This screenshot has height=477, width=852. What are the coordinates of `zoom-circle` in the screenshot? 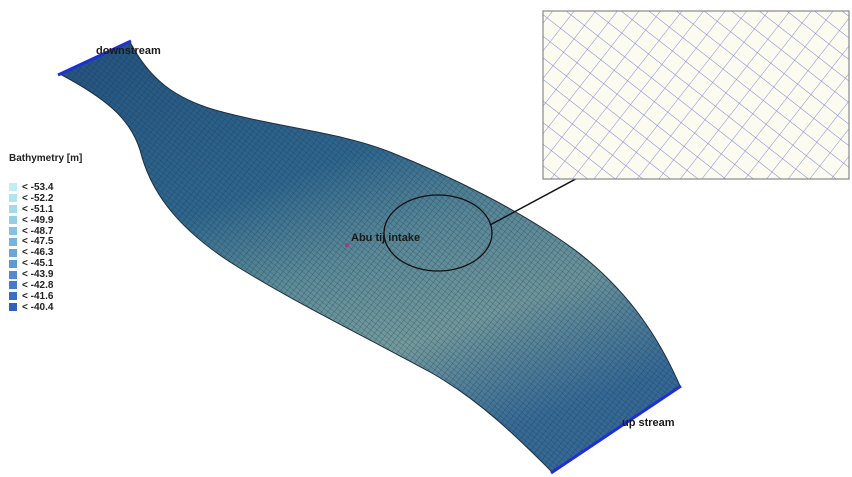 It's located at (438, 233).